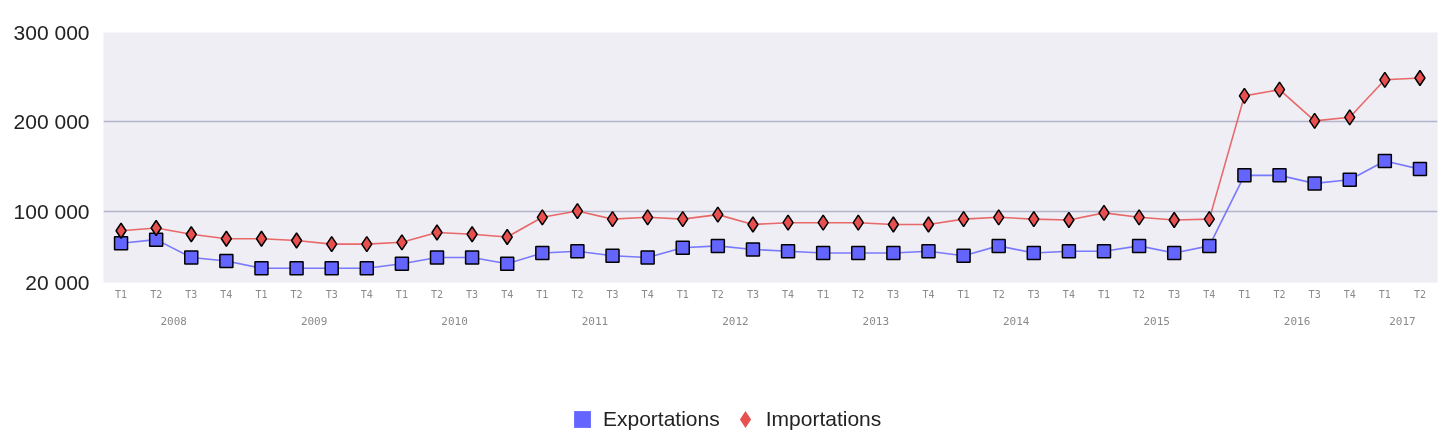 This screenshot has width=1440, height=432. I want to click on x2-tick-label: 2017, so click(1402, 321).